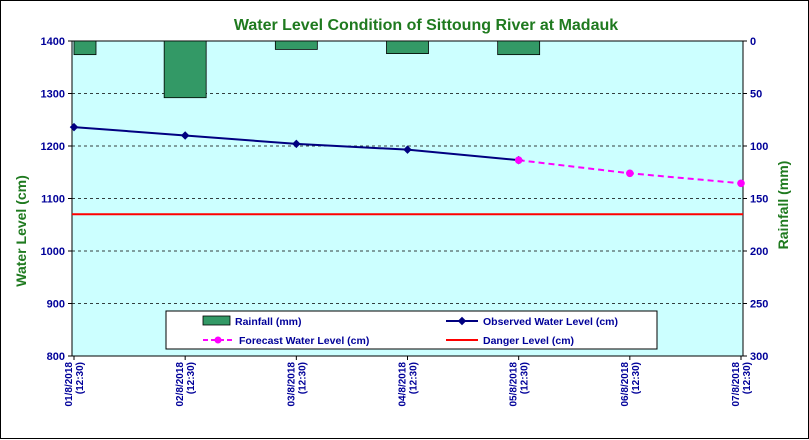 This screenshot has height=440, width=809. What do you see at coordinates (53, 252) in the screenshot?
I see `y-left-tick-label: 1000` at bounding box center [53, 252].